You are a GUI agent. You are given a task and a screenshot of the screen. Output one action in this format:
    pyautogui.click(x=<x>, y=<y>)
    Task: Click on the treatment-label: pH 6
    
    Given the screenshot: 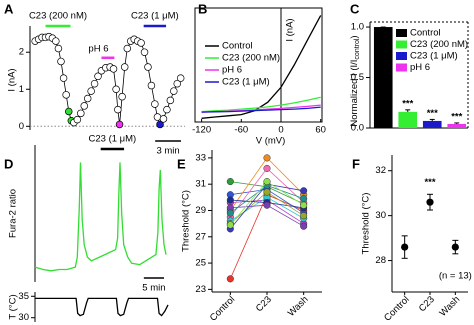 What is the action you would take?
    pyautogui.click(x=98, y=48)
    